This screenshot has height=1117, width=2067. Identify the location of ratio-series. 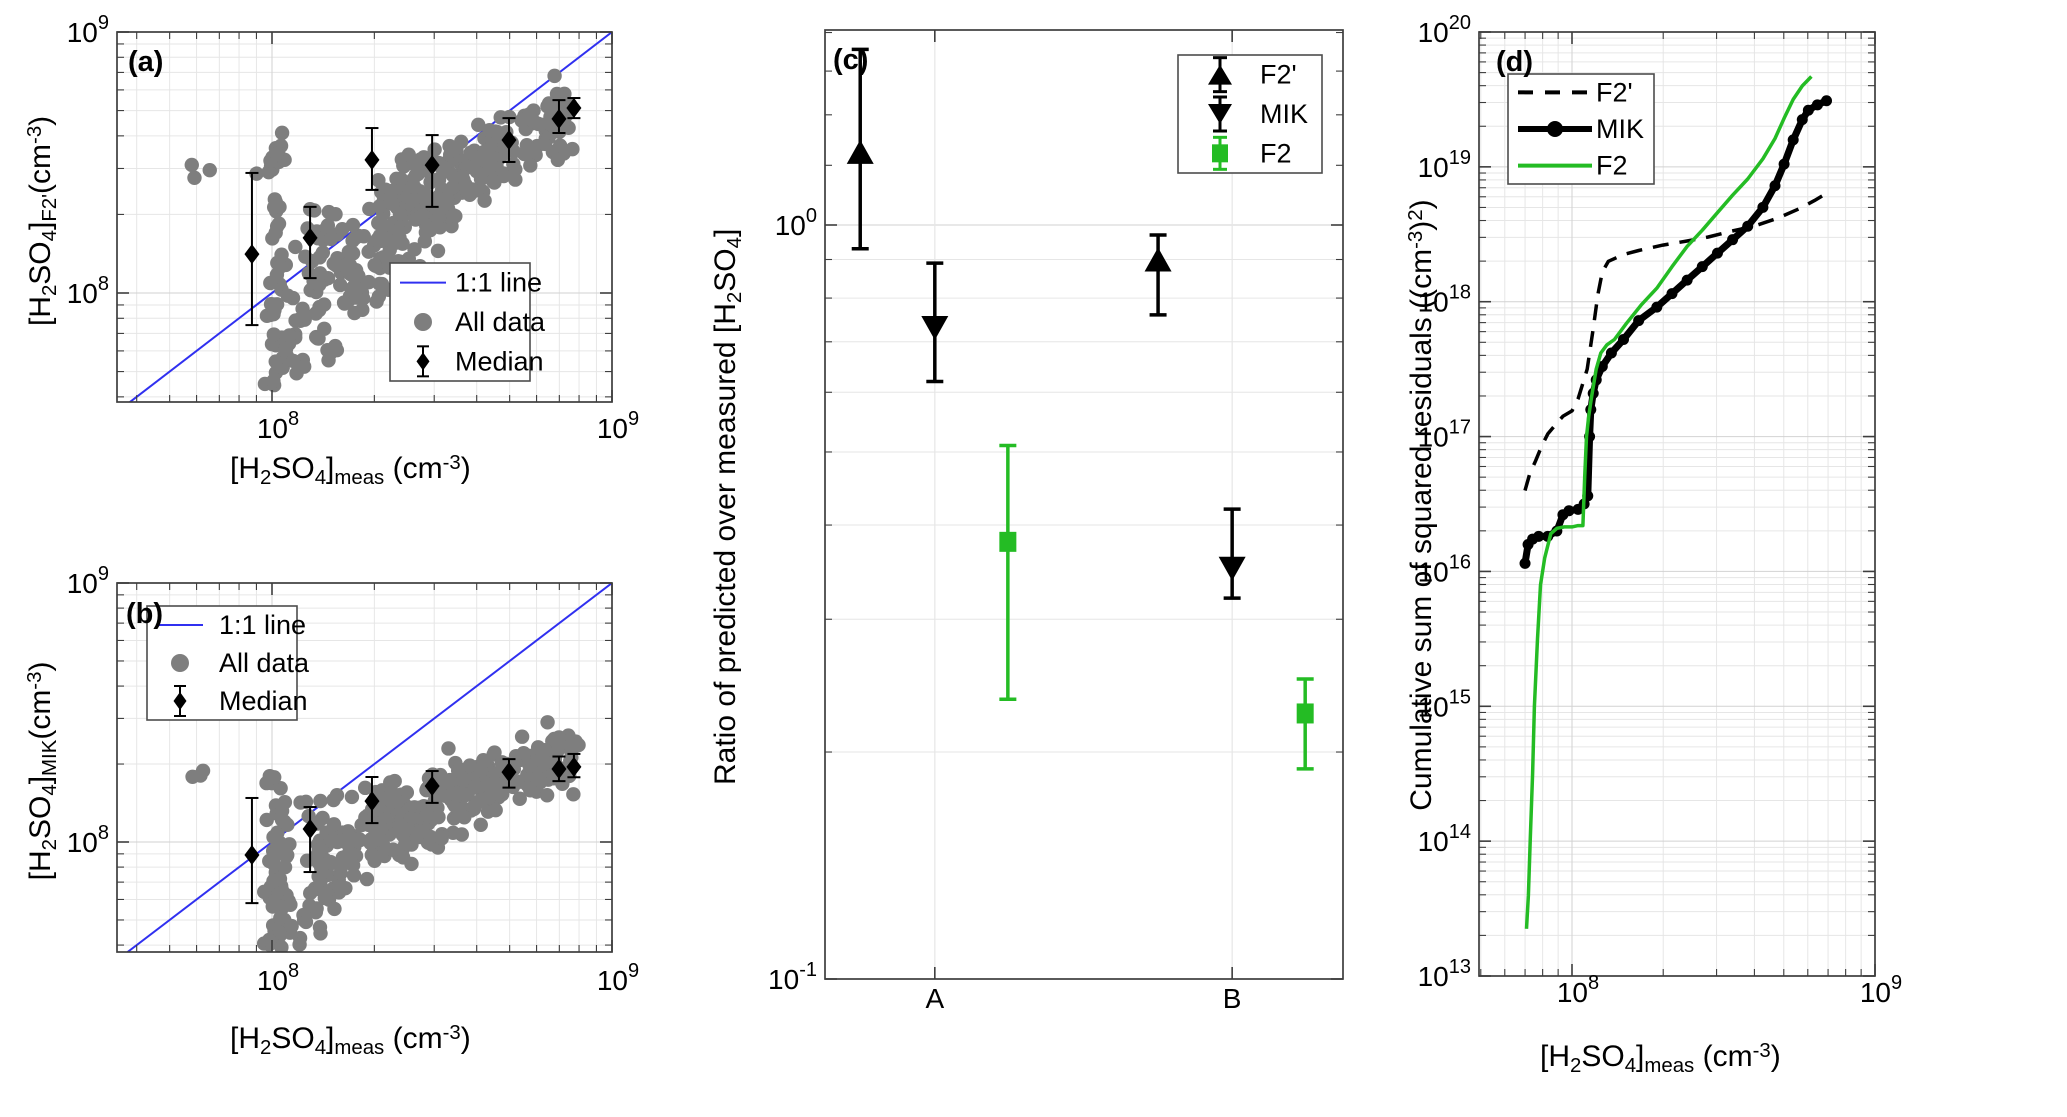
(1080, 409).